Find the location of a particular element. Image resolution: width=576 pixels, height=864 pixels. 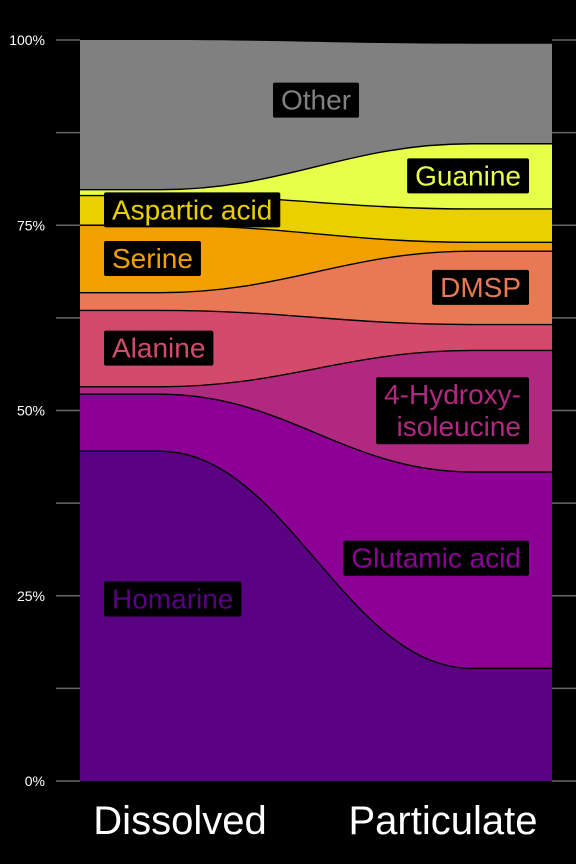

series-label-text: Homarine is located at coordinates (172, 598).